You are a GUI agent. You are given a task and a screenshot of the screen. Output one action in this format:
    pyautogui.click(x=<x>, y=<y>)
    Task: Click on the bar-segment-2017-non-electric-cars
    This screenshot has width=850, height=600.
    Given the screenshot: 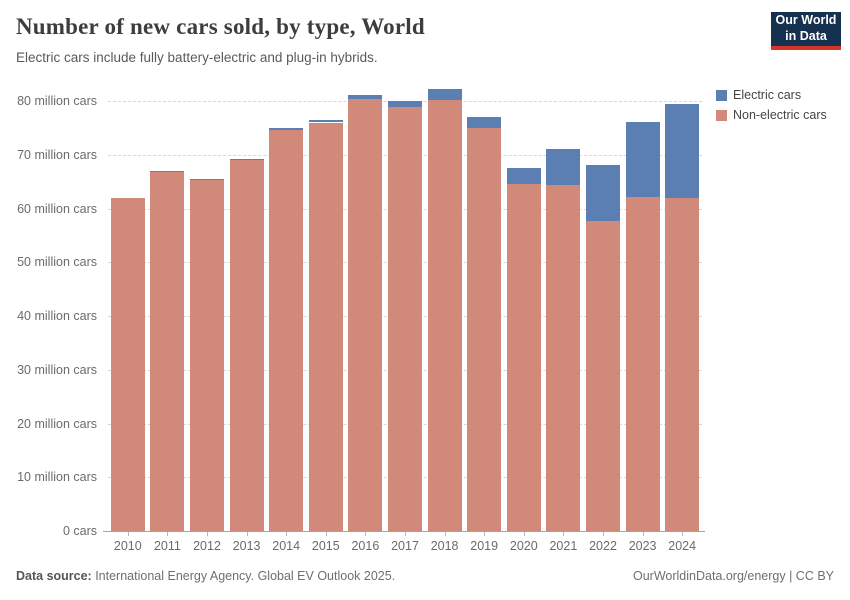 What is the action you would take?
    pyautogui.click(x=405, y=319)
    